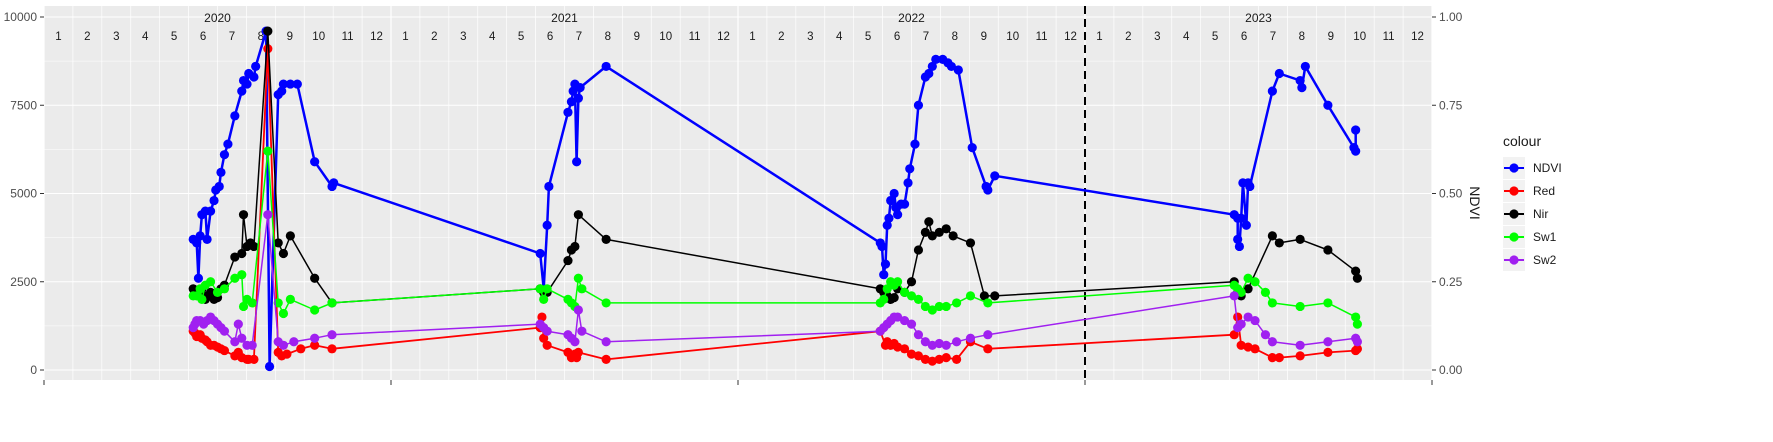 The width and height of the screenshot is (1773, 442). Describe the element at coordinates (145, 37) in the screenshot. I see `month-label: 4` at that location.